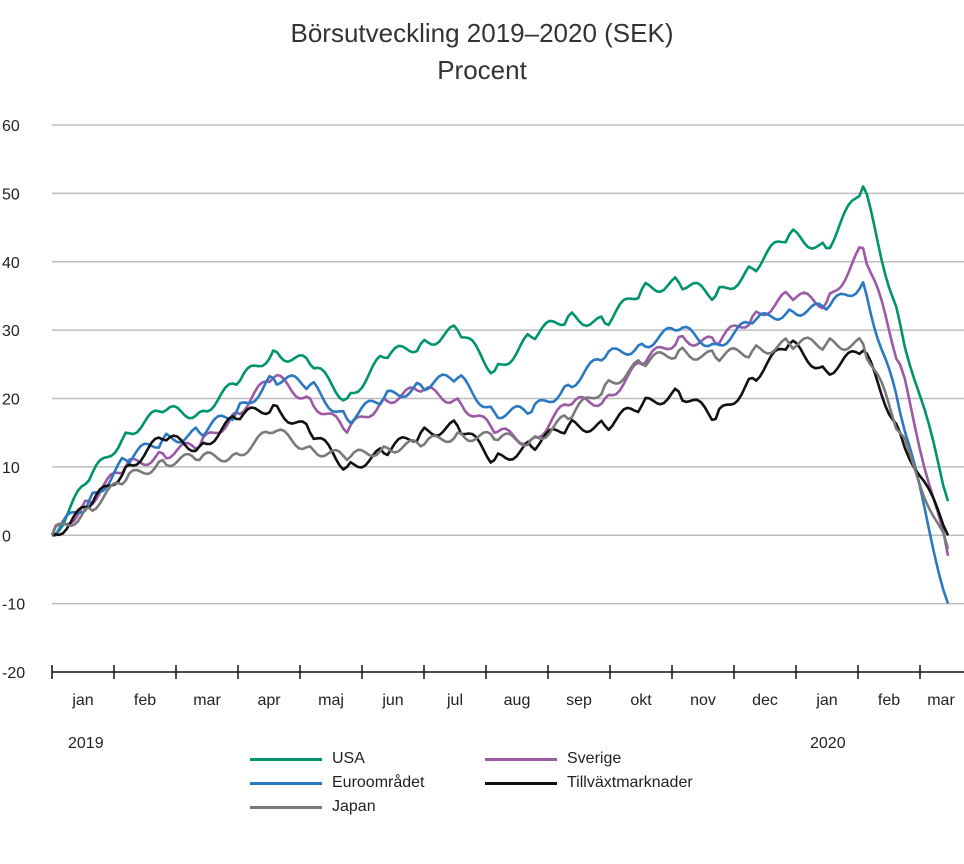  What do you see at coordinates (286, 759) in the screenshot?
I see `legend-swatch-usa` at bounding box center [286, 759].